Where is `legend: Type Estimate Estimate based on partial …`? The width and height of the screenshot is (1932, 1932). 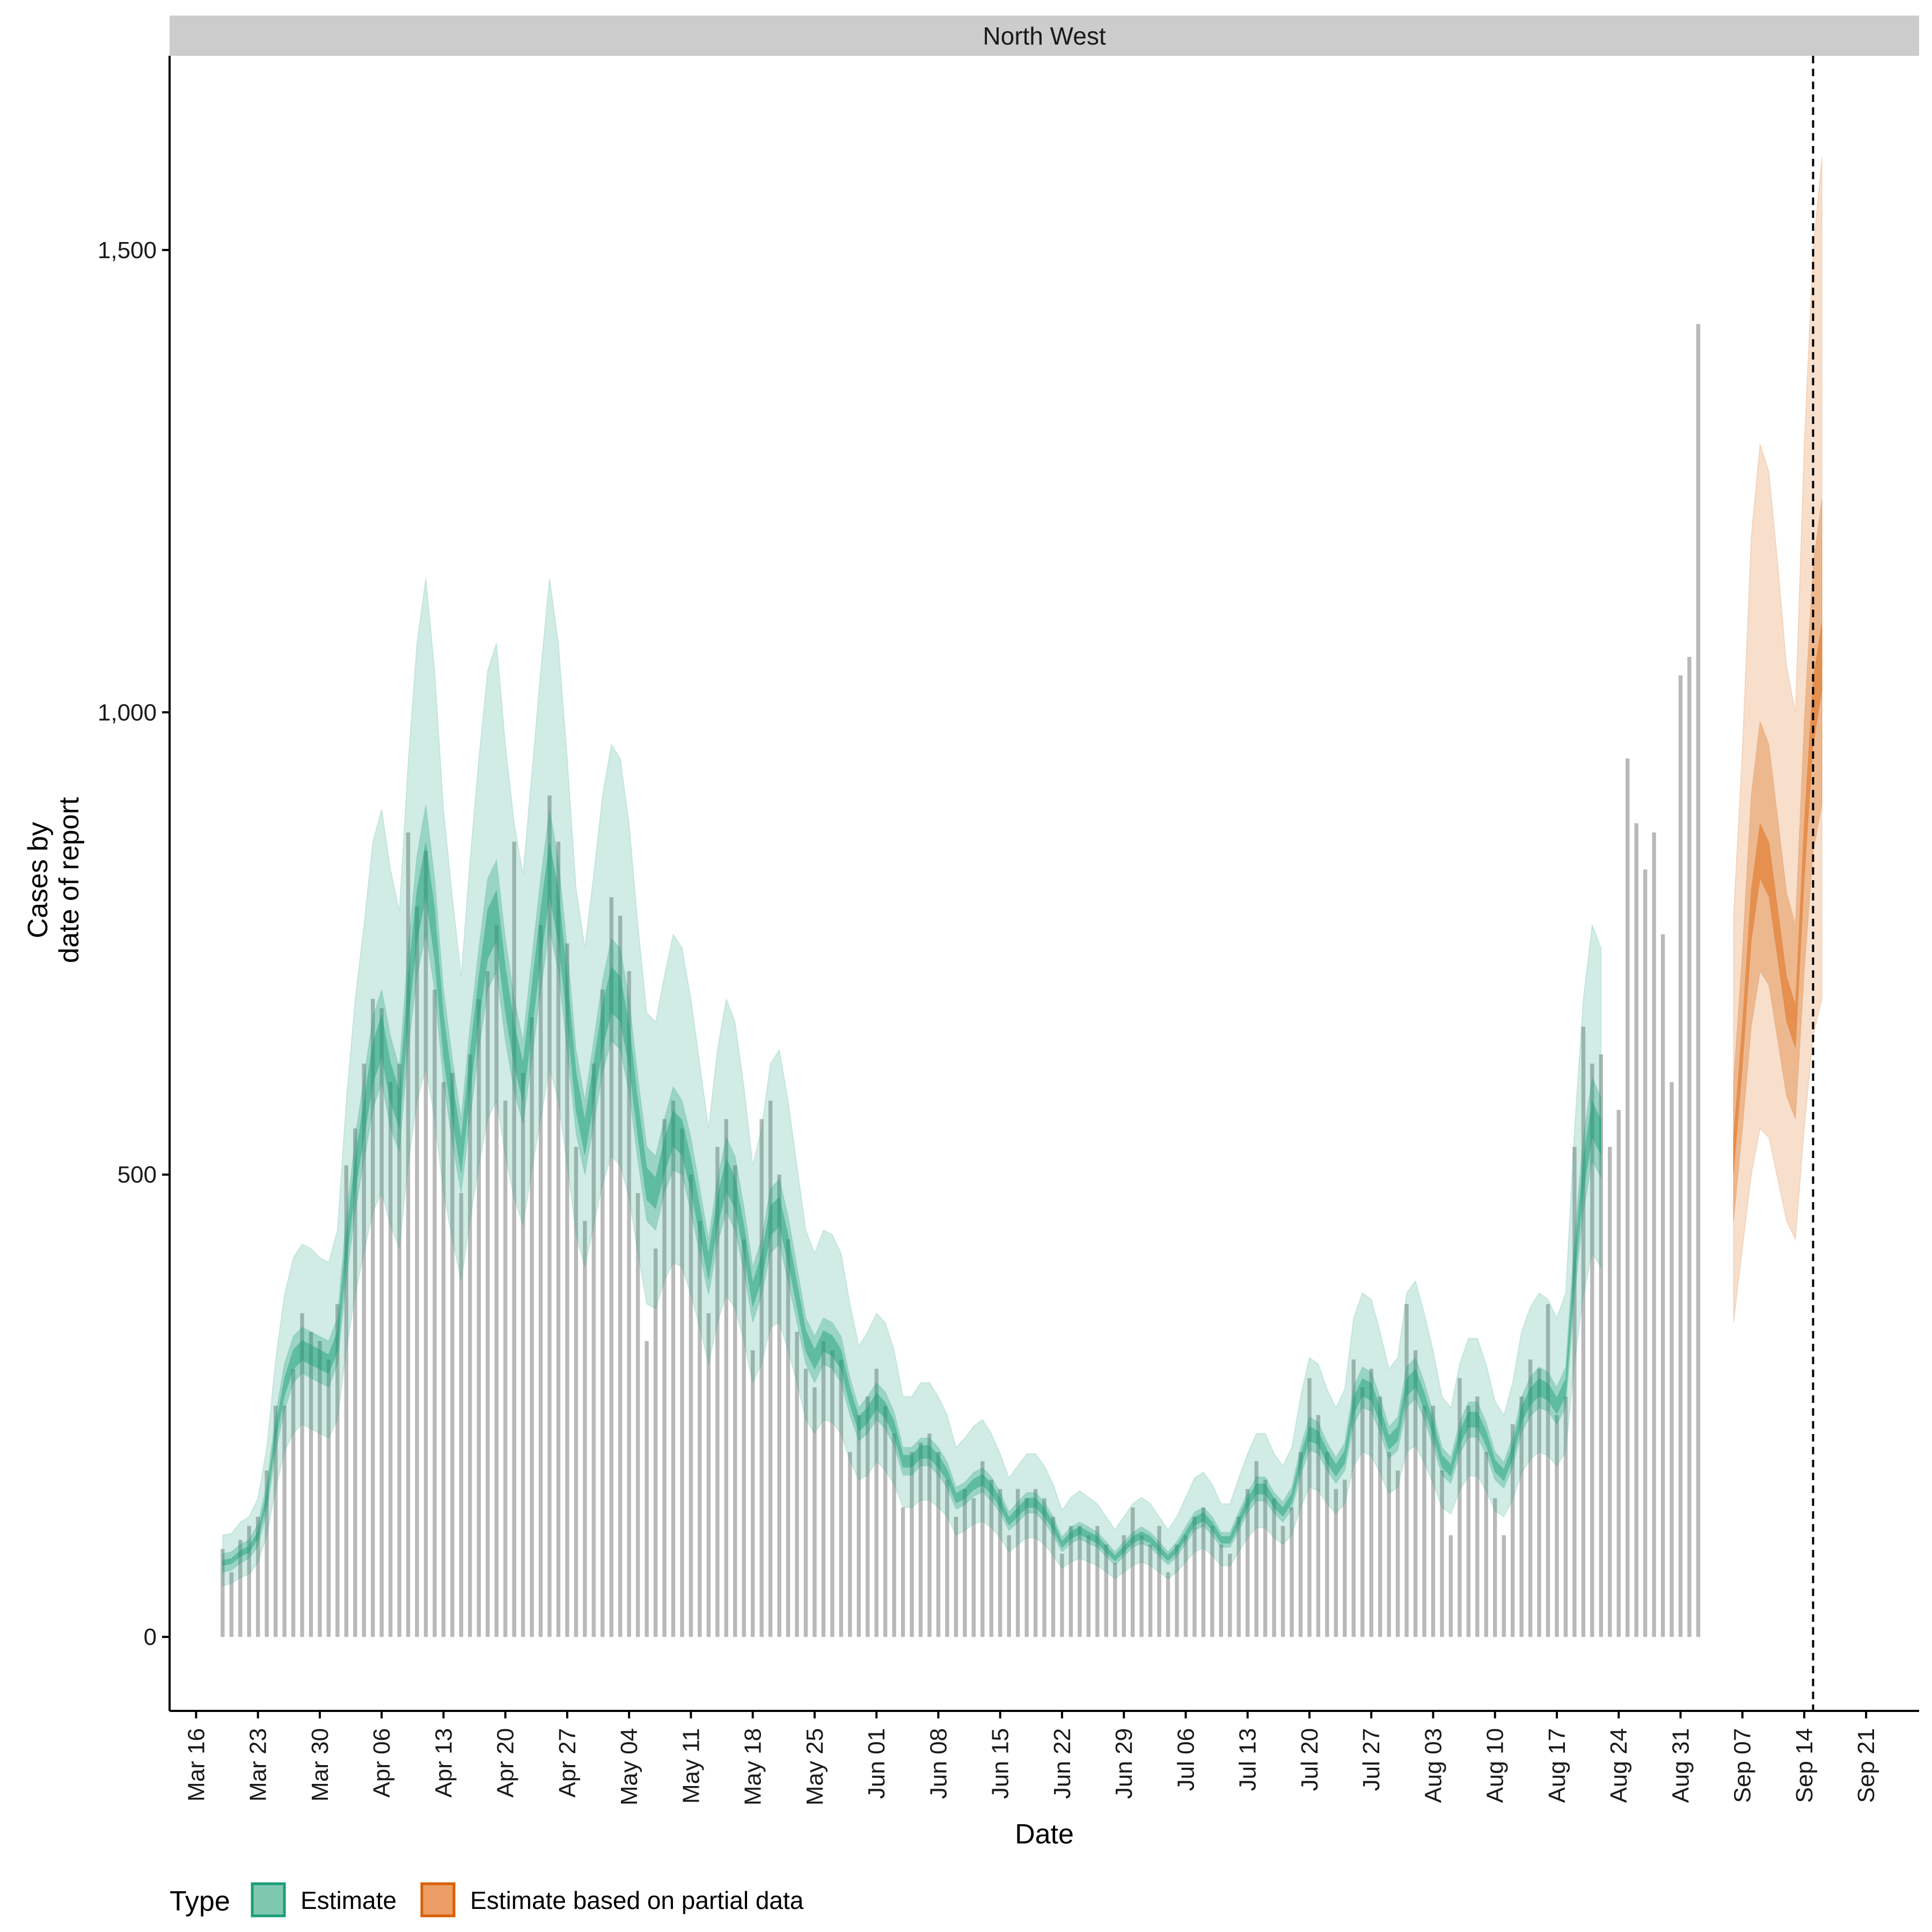
legend: Type Estimate Estimate based on partial … is located at coordinates (487, 1900).